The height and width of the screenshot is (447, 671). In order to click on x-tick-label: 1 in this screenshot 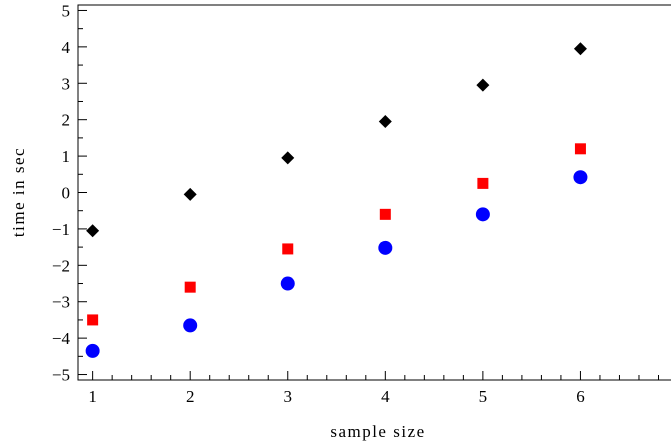, I will do `click(92, 396)`.